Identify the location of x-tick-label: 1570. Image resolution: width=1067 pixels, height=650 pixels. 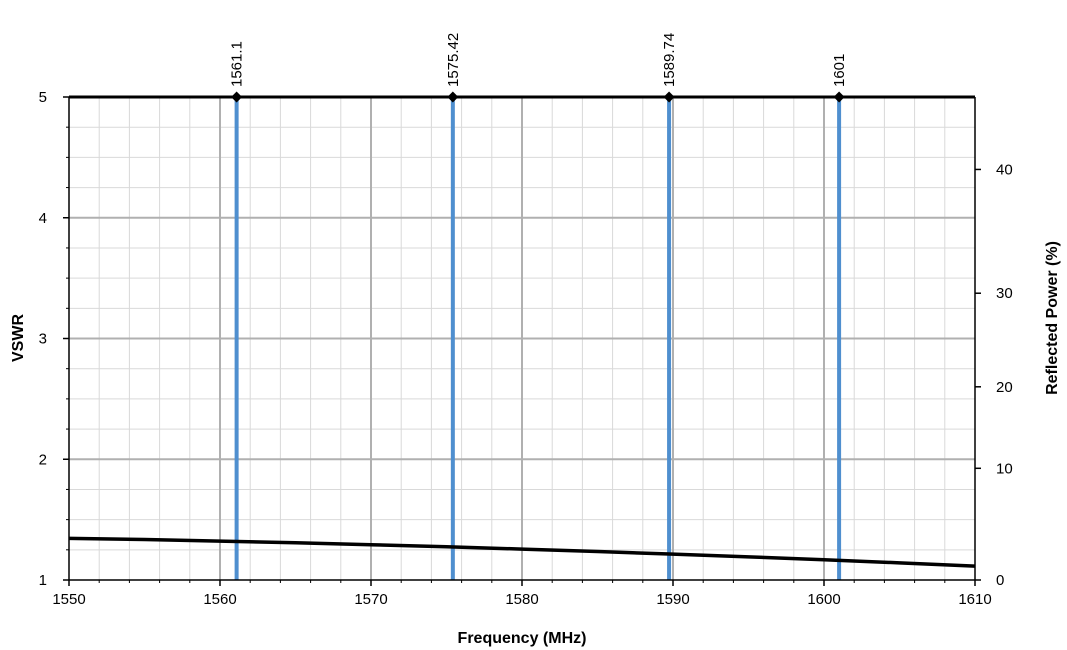
(370, 599).